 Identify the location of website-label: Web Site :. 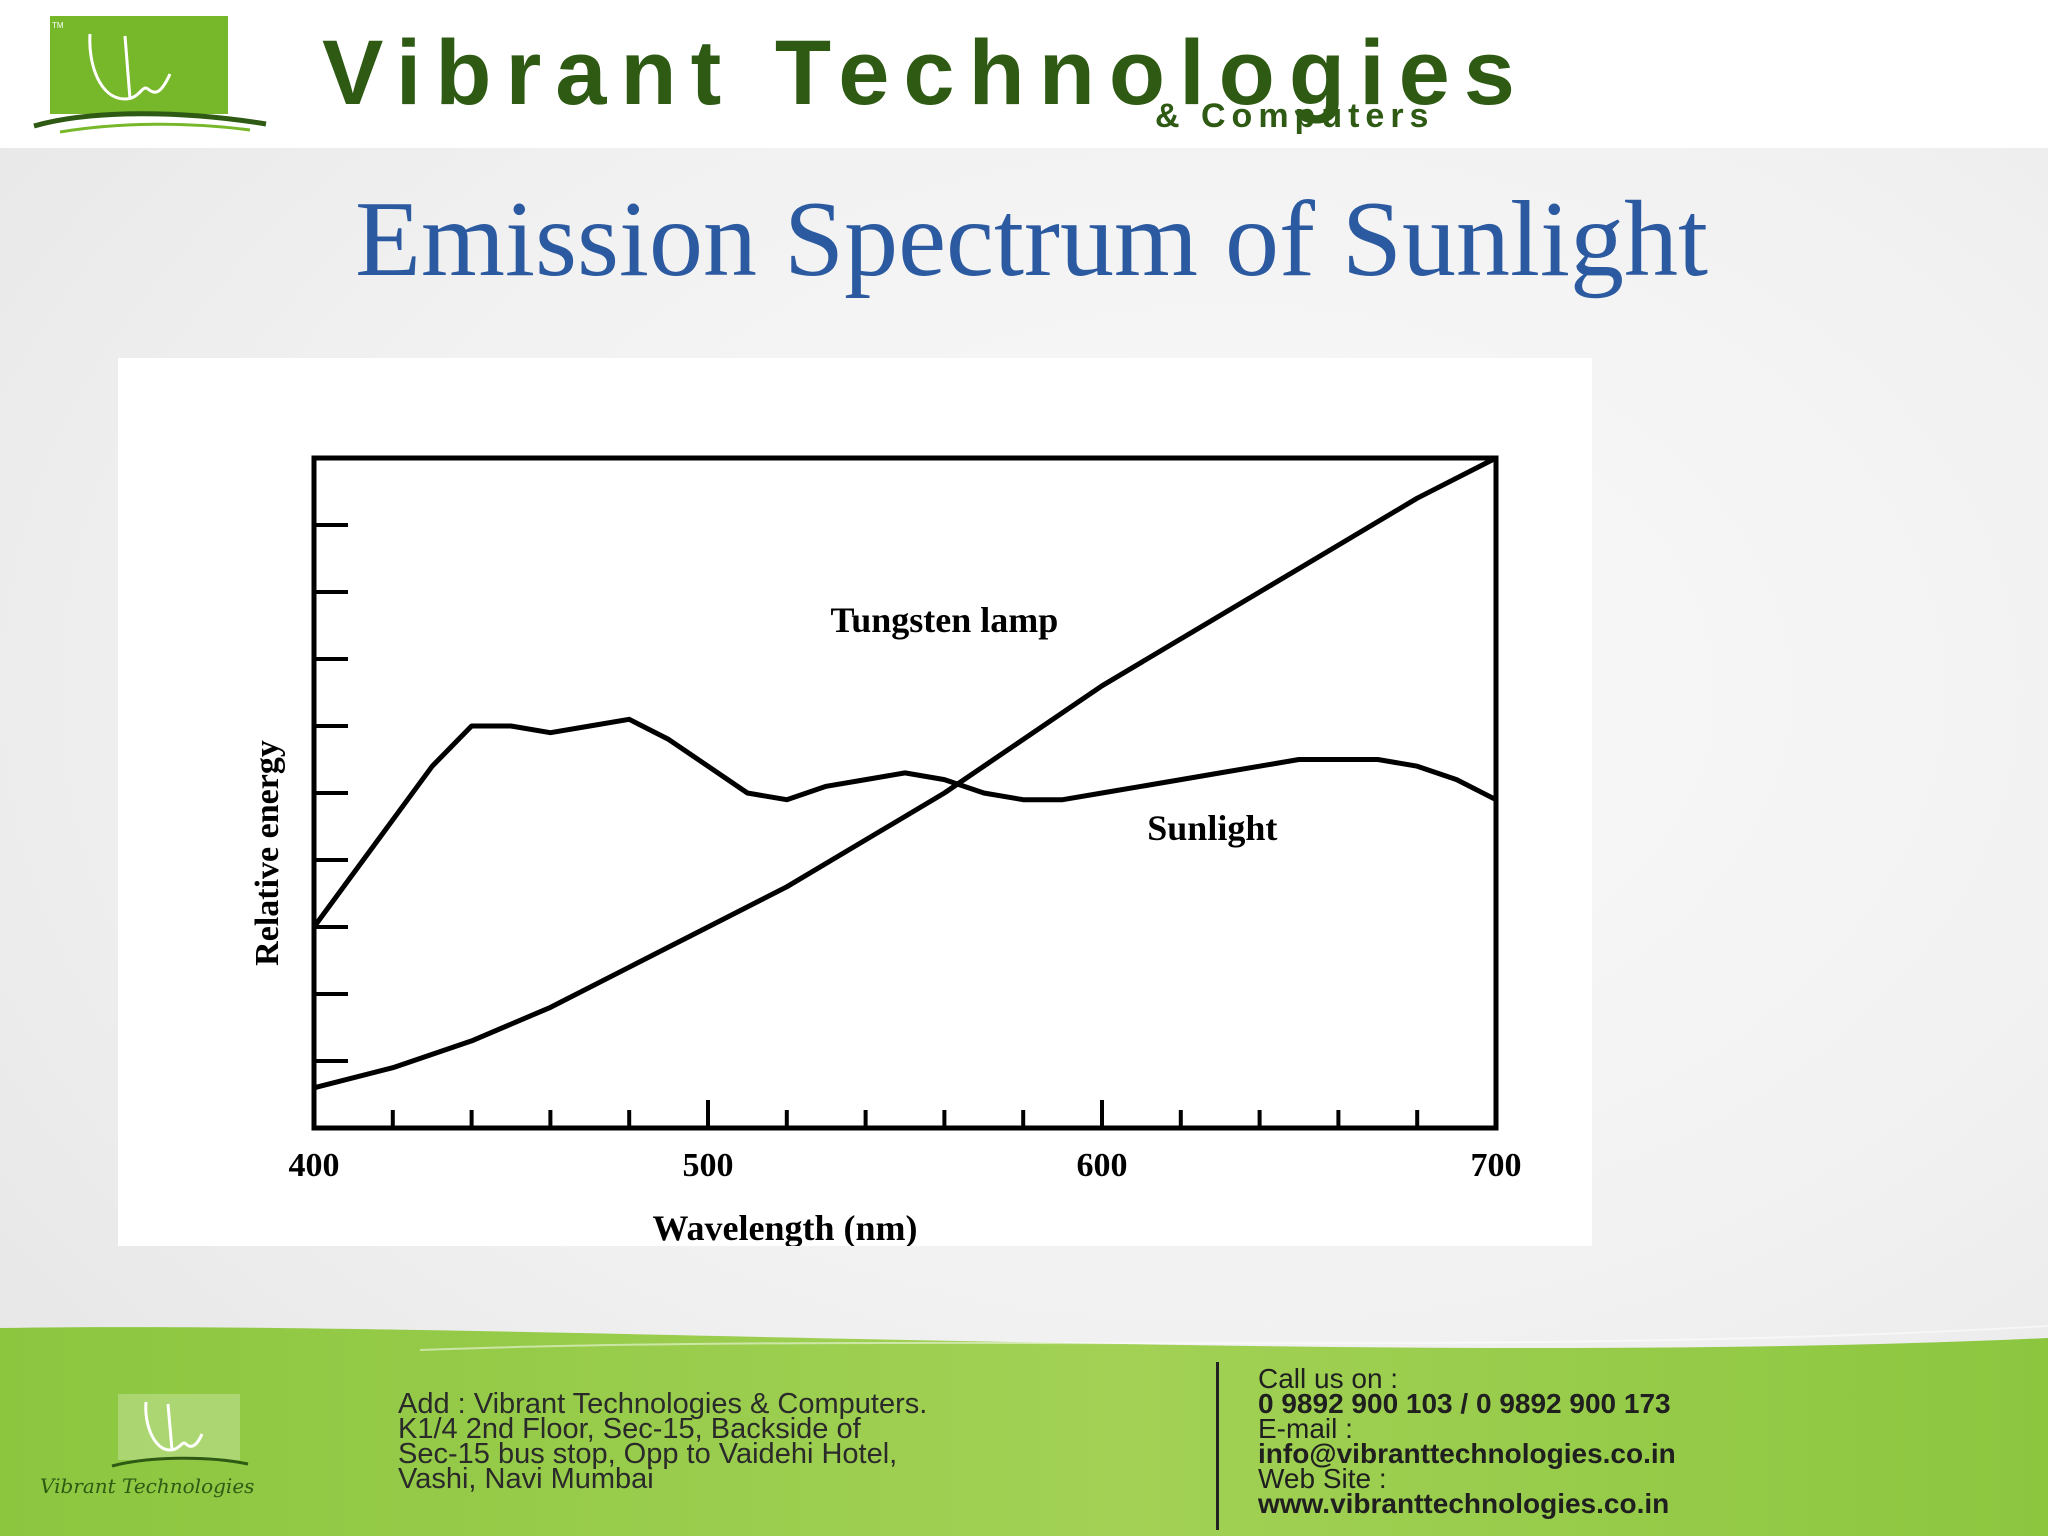
(1322, 1478).